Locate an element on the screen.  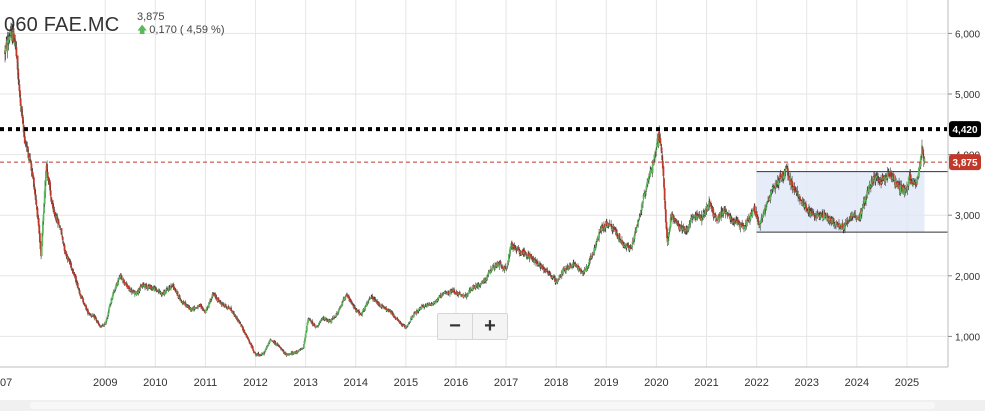
arrow-up-icon: 🡅 is located at coordinates (142, 30).